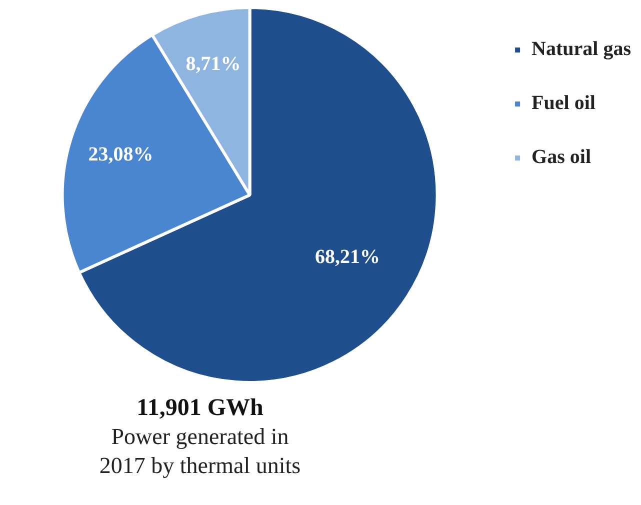 This screenshot has width=641, height=505. Describe the element at coordinates (200, 451) in the screenshot. I see `text: Power generated in 2017 by thermal units` at that location.